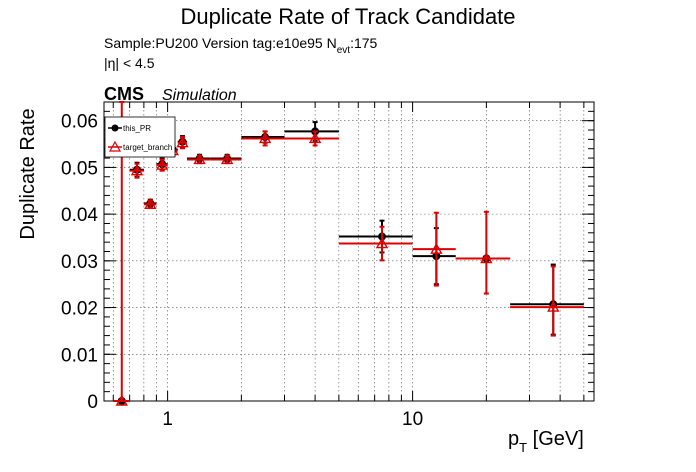 The height and width of the screenshot is (472, 696). What do you see at coordinates (220, 43) in the screenshot?
I see `sample-info-prefix: Sample:PU200 Version tag:e10e95 N` at bounding box center [220, 43].